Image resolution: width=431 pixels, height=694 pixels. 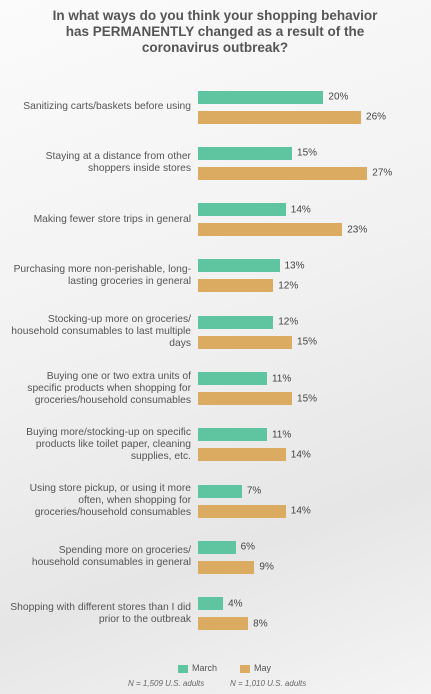 I want to click on value-label: 27%, so click(x=382, y=173).